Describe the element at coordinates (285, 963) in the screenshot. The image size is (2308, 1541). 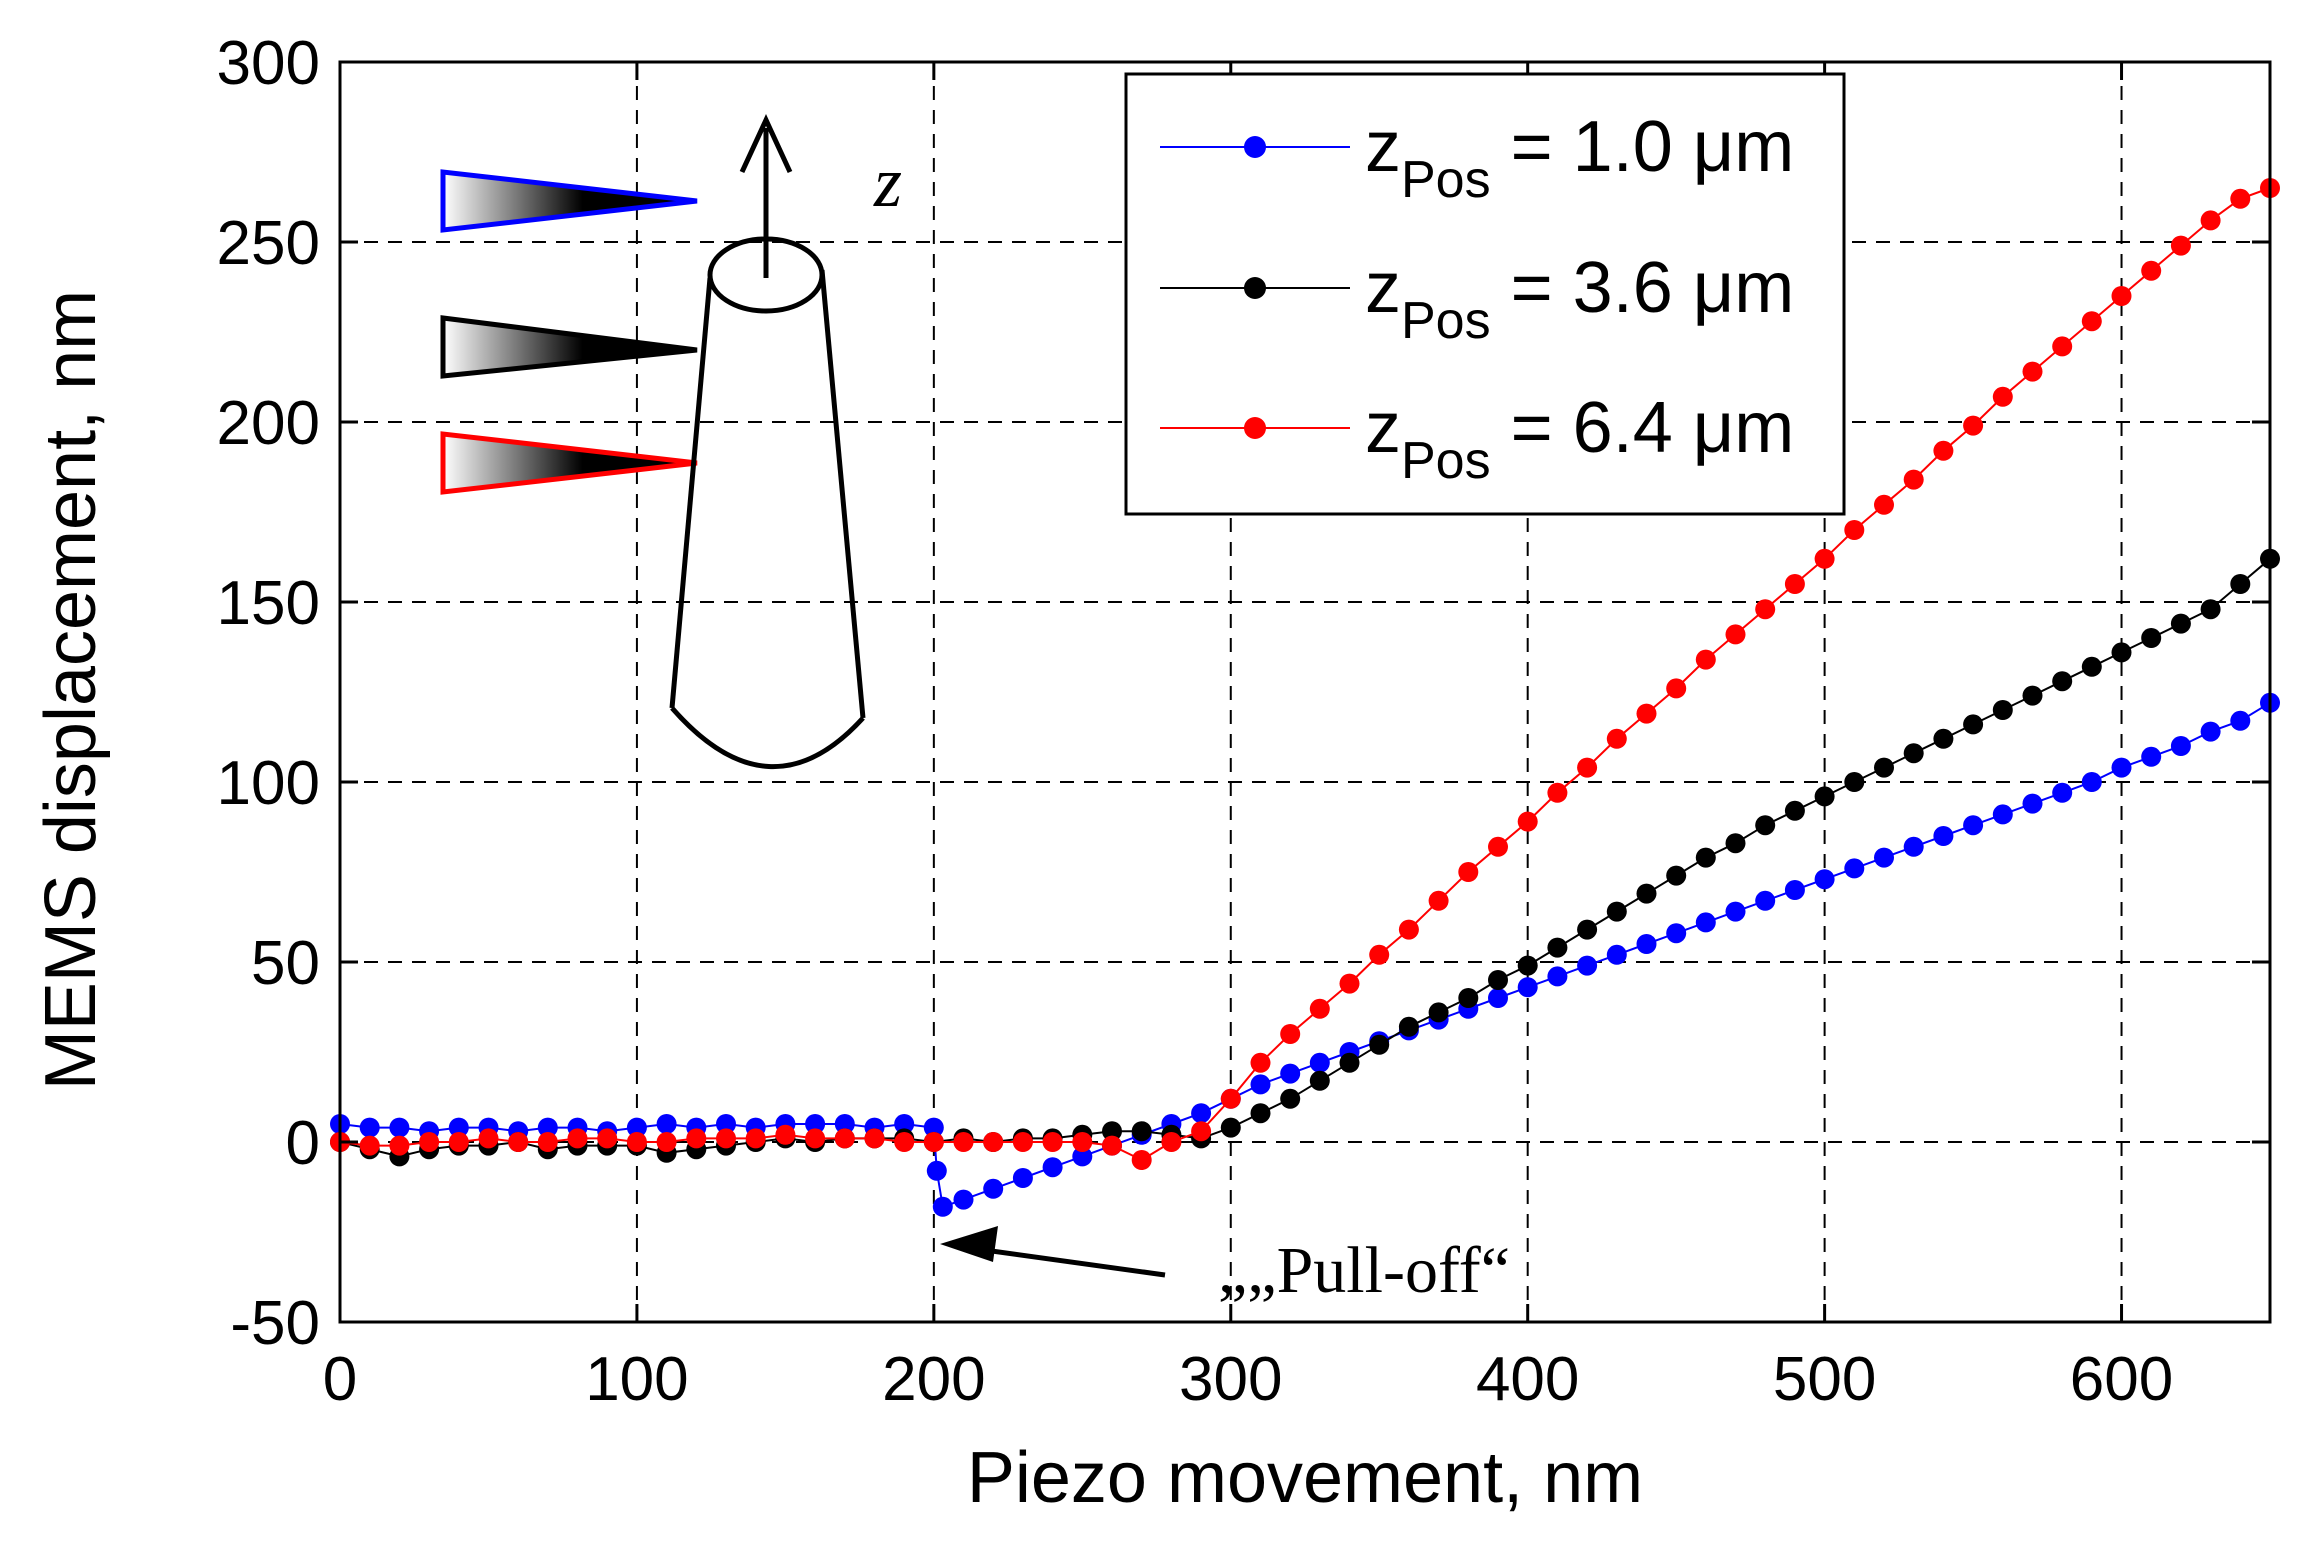
I see `y-tick-label: 50` at that location.